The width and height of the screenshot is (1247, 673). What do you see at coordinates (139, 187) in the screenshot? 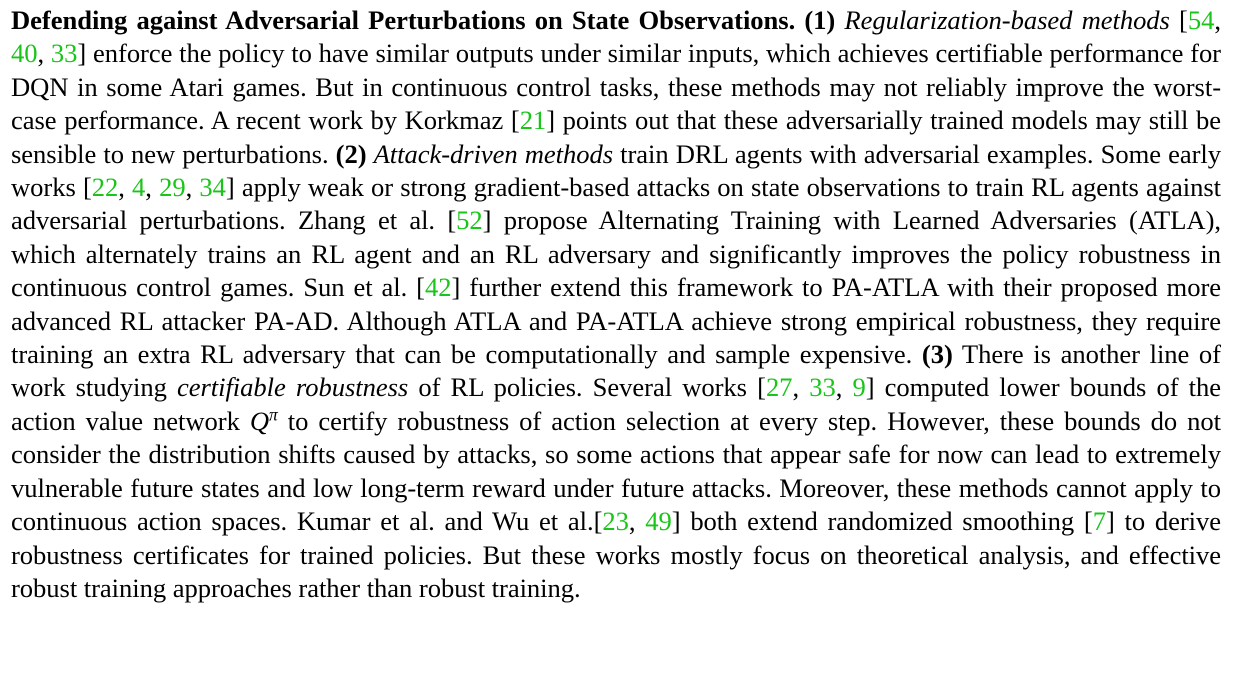
I see `citation-link: 4` at bounding box center [139, 187].